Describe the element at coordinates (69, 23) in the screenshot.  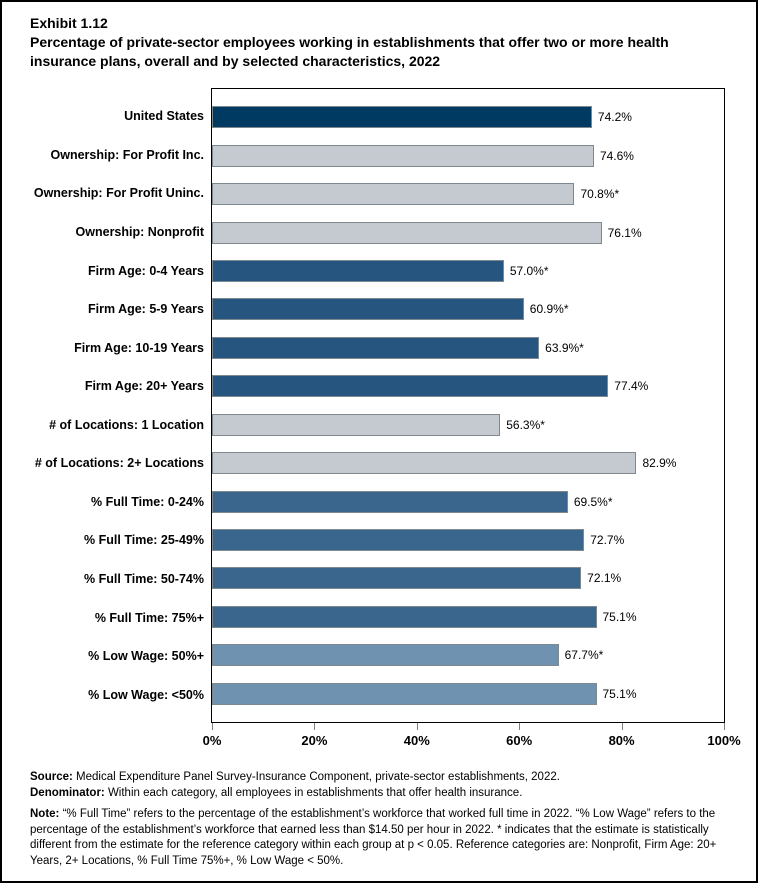
I see `exhibit-number: Exhibit 1.12` at that location.